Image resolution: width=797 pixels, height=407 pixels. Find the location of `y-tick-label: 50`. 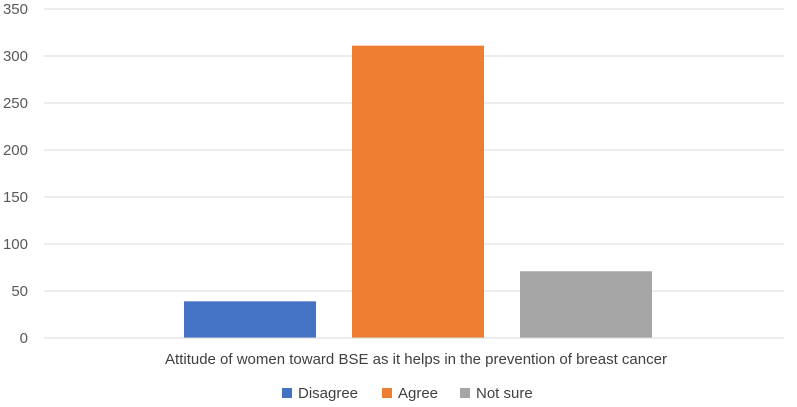

y-tick-label: 50 is located at coordinates (19, 291).